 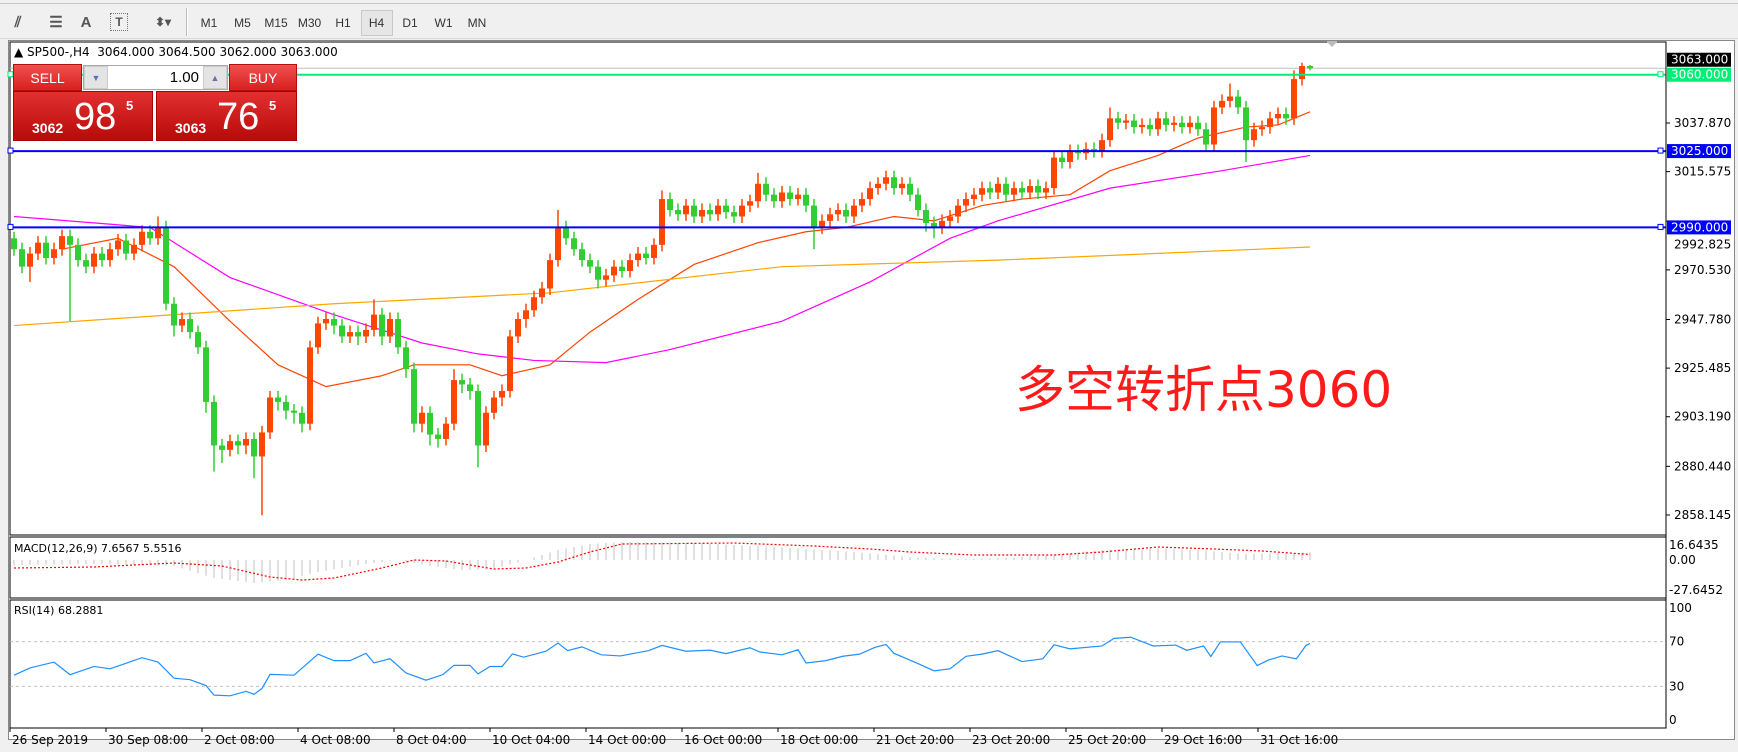 I want to click on rsi-title: RSI(14) 68.2881, so click(x=58, y=610).